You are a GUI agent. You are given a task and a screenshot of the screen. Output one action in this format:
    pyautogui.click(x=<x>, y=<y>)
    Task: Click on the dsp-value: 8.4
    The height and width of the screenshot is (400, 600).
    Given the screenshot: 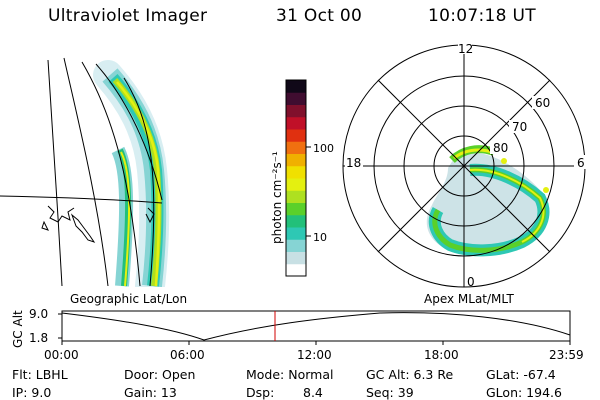 What is the action you would take?
    pyautogui.click(x=313, y=392)
    